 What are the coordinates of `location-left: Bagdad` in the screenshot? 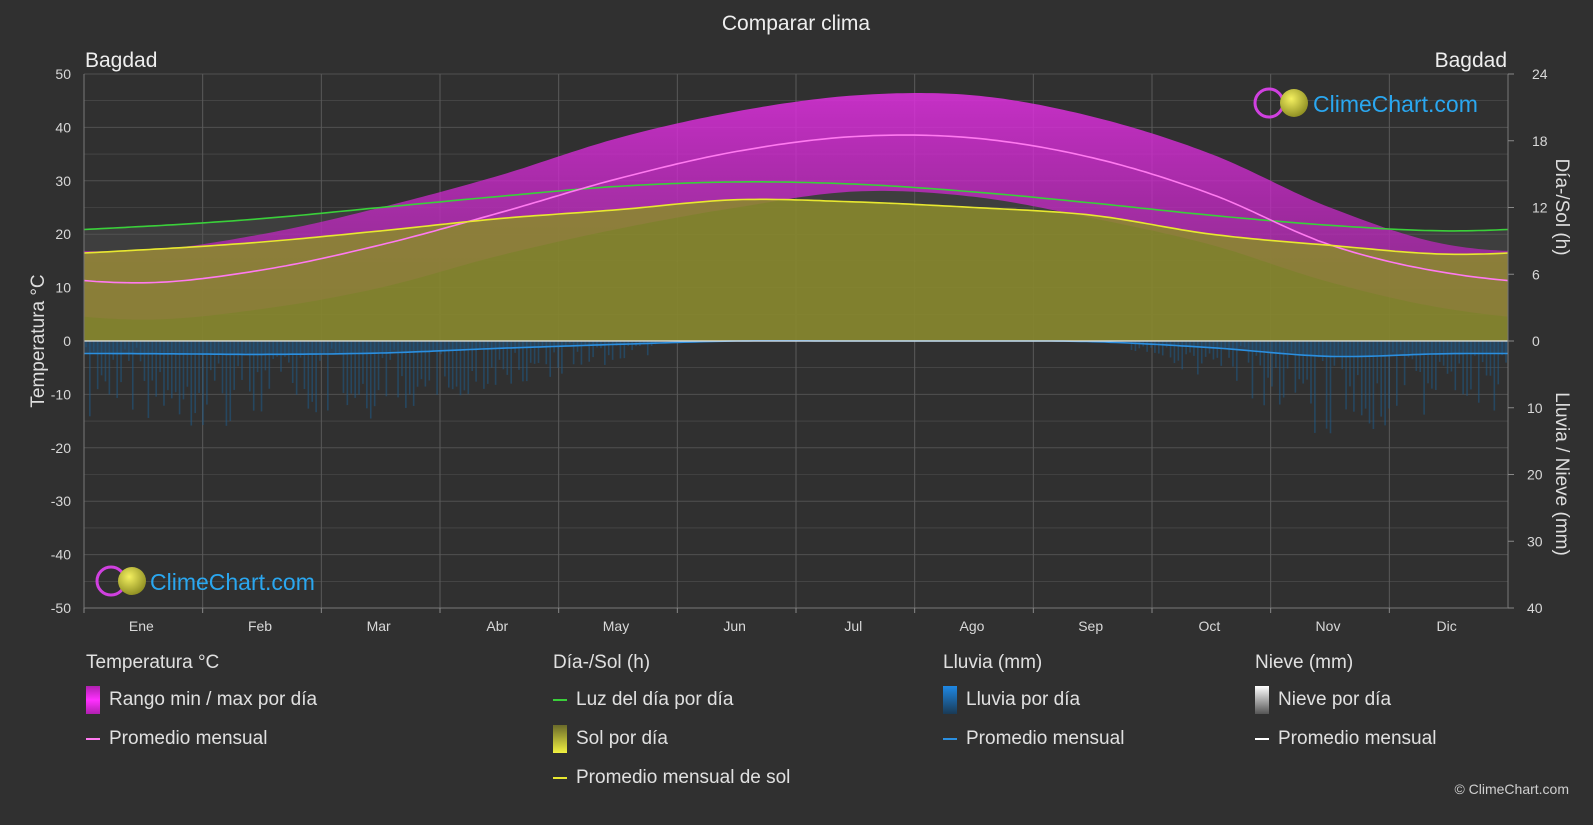 It's located at (121, 60).